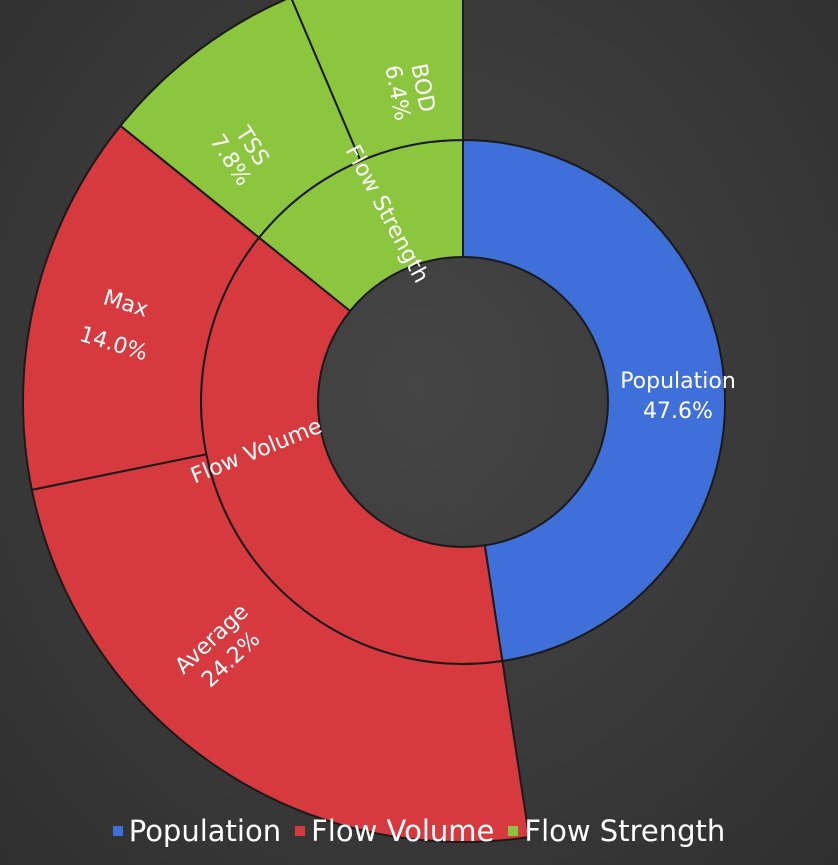 The image size is (838, 865). What do you see at coordinates (678, 381) in the screenshot?
I see `label-population: Population` at bounding box center [678, 381].